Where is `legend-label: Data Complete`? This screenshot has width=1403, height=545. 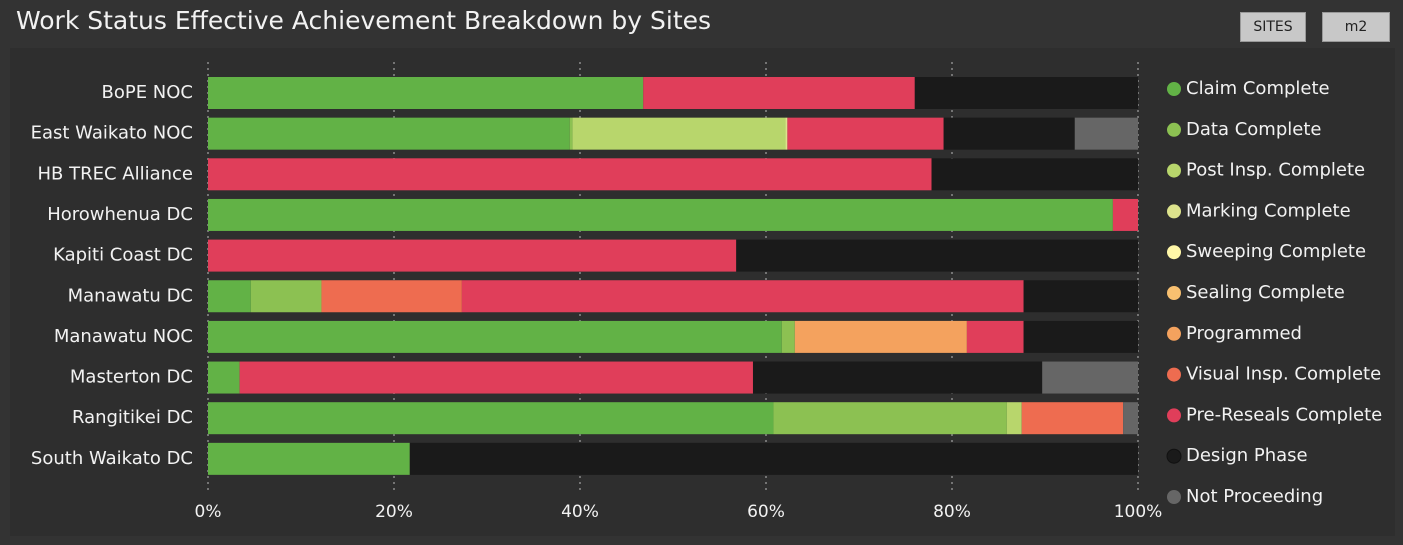 legend-label: Data Complete is located at coordinates (1253, 129).